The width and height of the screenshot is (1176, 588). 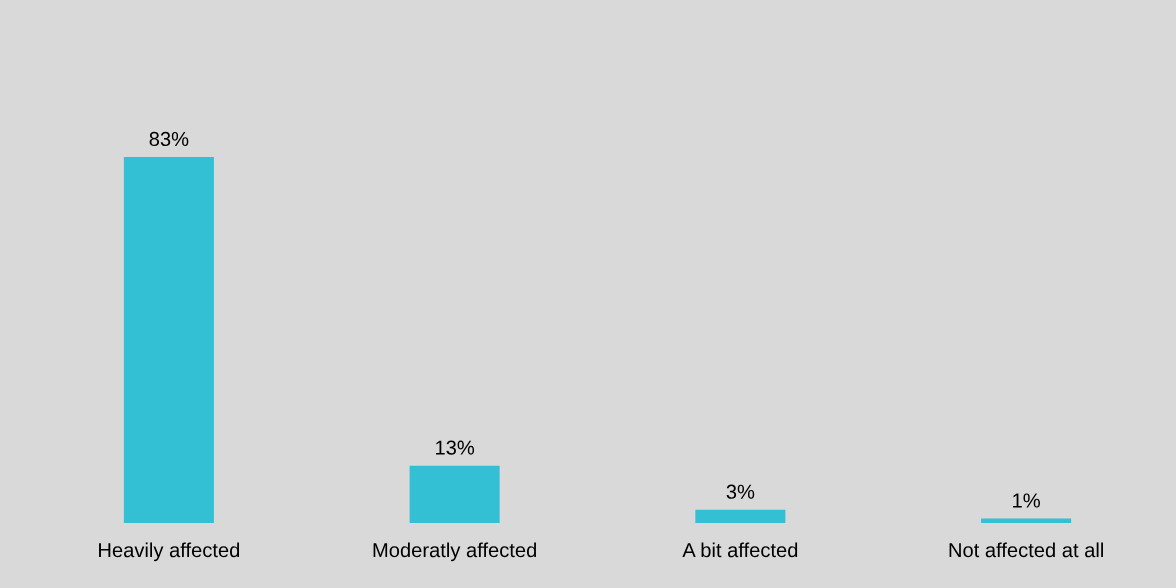 I want to click on x-tick-label: Not affected at all, so click(x=1026, y=550).